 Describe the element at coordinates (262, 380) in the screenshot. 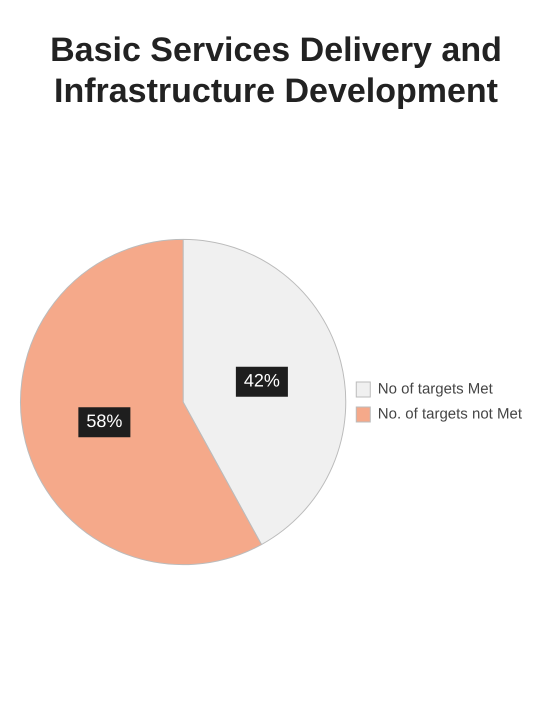

I see `data-label: 42%` at that location.